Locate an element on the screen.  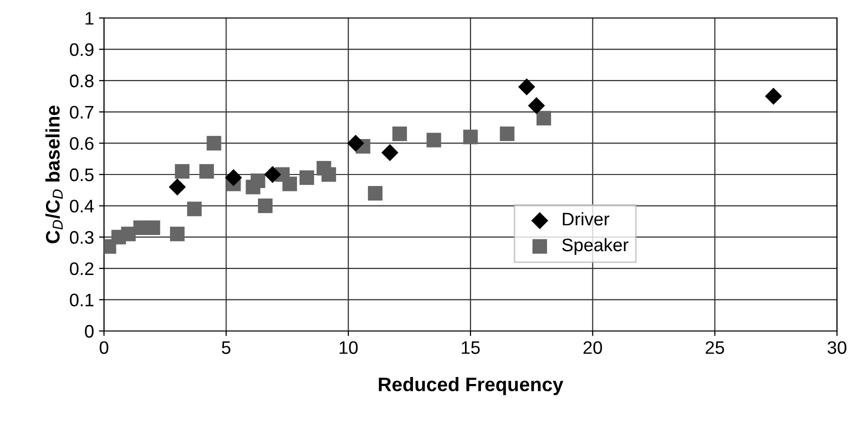
legend-label: Driver is located at coordinates (586, 219).